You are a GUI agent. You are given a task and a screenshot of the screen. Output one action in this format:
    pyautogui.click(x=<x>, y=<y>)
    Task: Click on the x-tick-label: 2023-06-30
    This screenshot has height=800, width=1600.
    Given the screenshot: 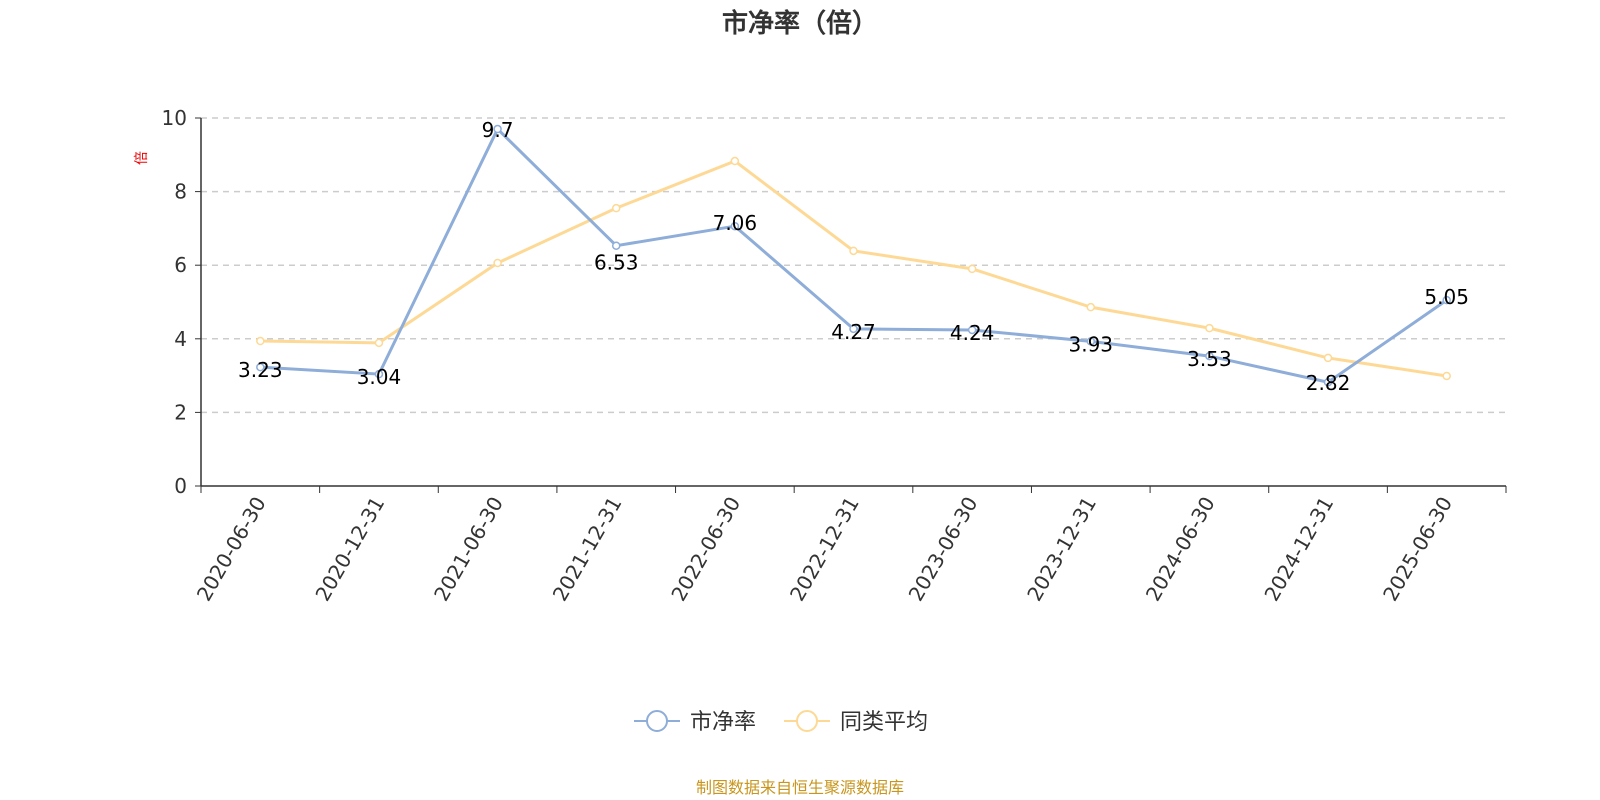 What is the action you would take?
    pyautogui.click(x=943, y=549)
    